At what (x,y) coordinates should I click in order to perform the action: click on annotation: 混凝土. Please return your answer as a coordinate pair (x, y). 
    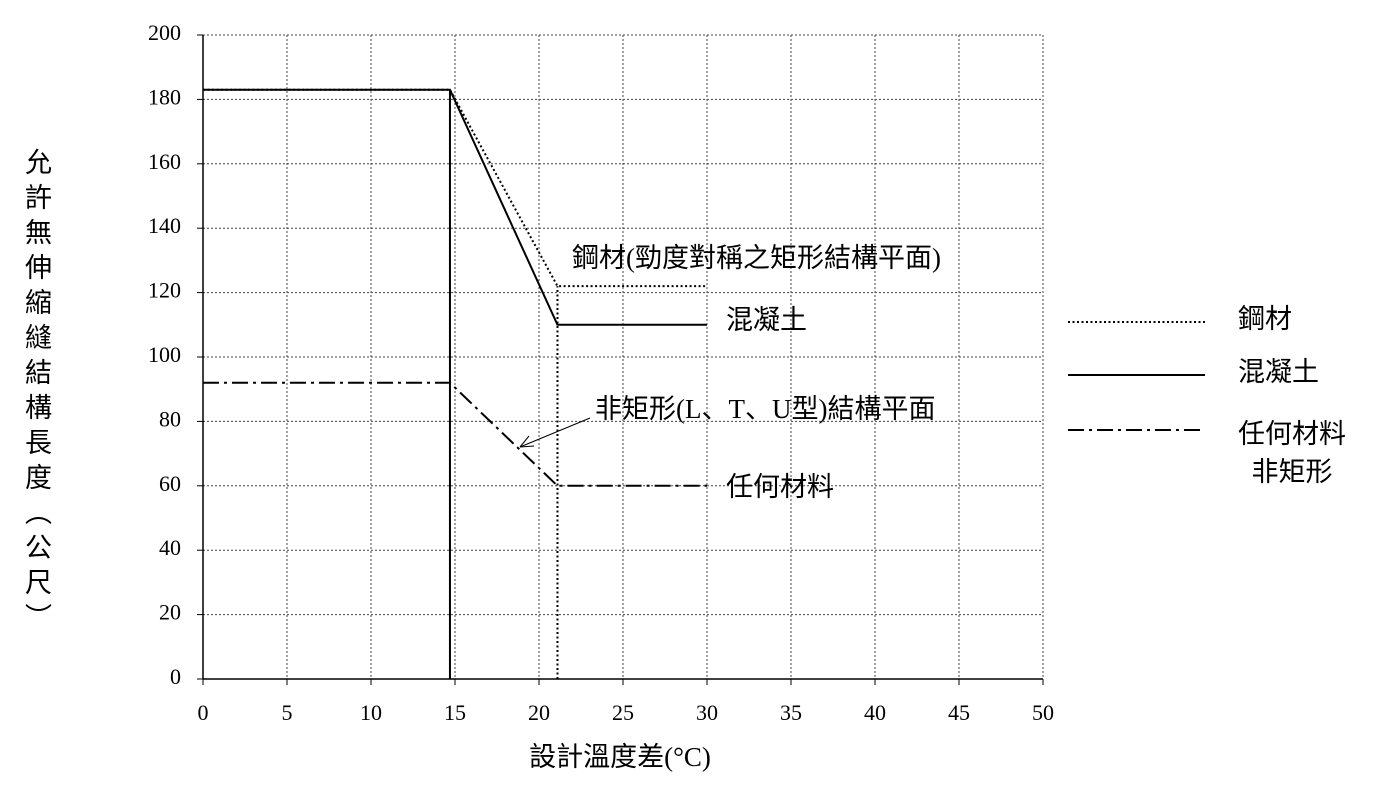
    Looking at the image, I should click on (766, 320).